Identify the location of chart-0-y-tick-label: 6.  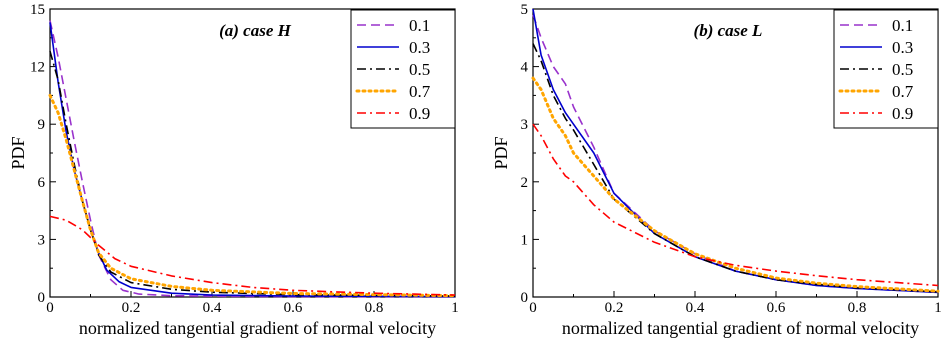
(42, 183).